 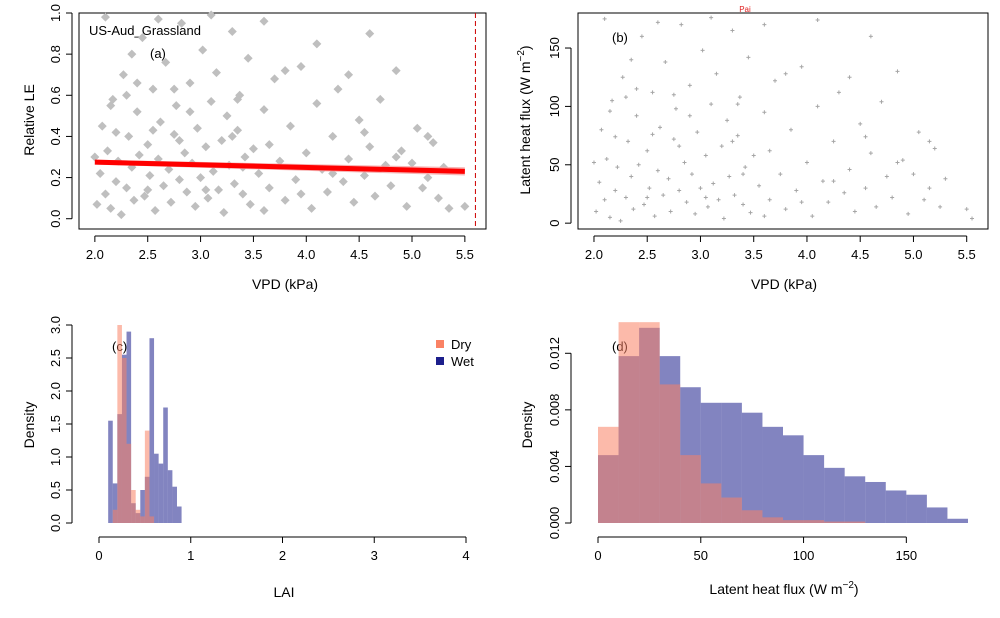 I want to click on panel-b-x-tick-label: 5.5, so click(x=967, y=254).